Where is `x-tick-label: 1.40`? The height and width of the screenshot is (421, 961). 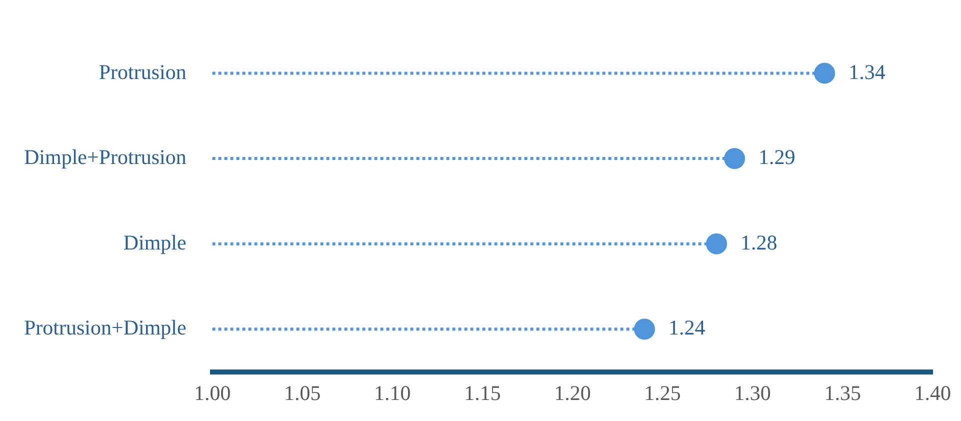 x-tick-label: 1.40 is located at coordinates (932, 392).